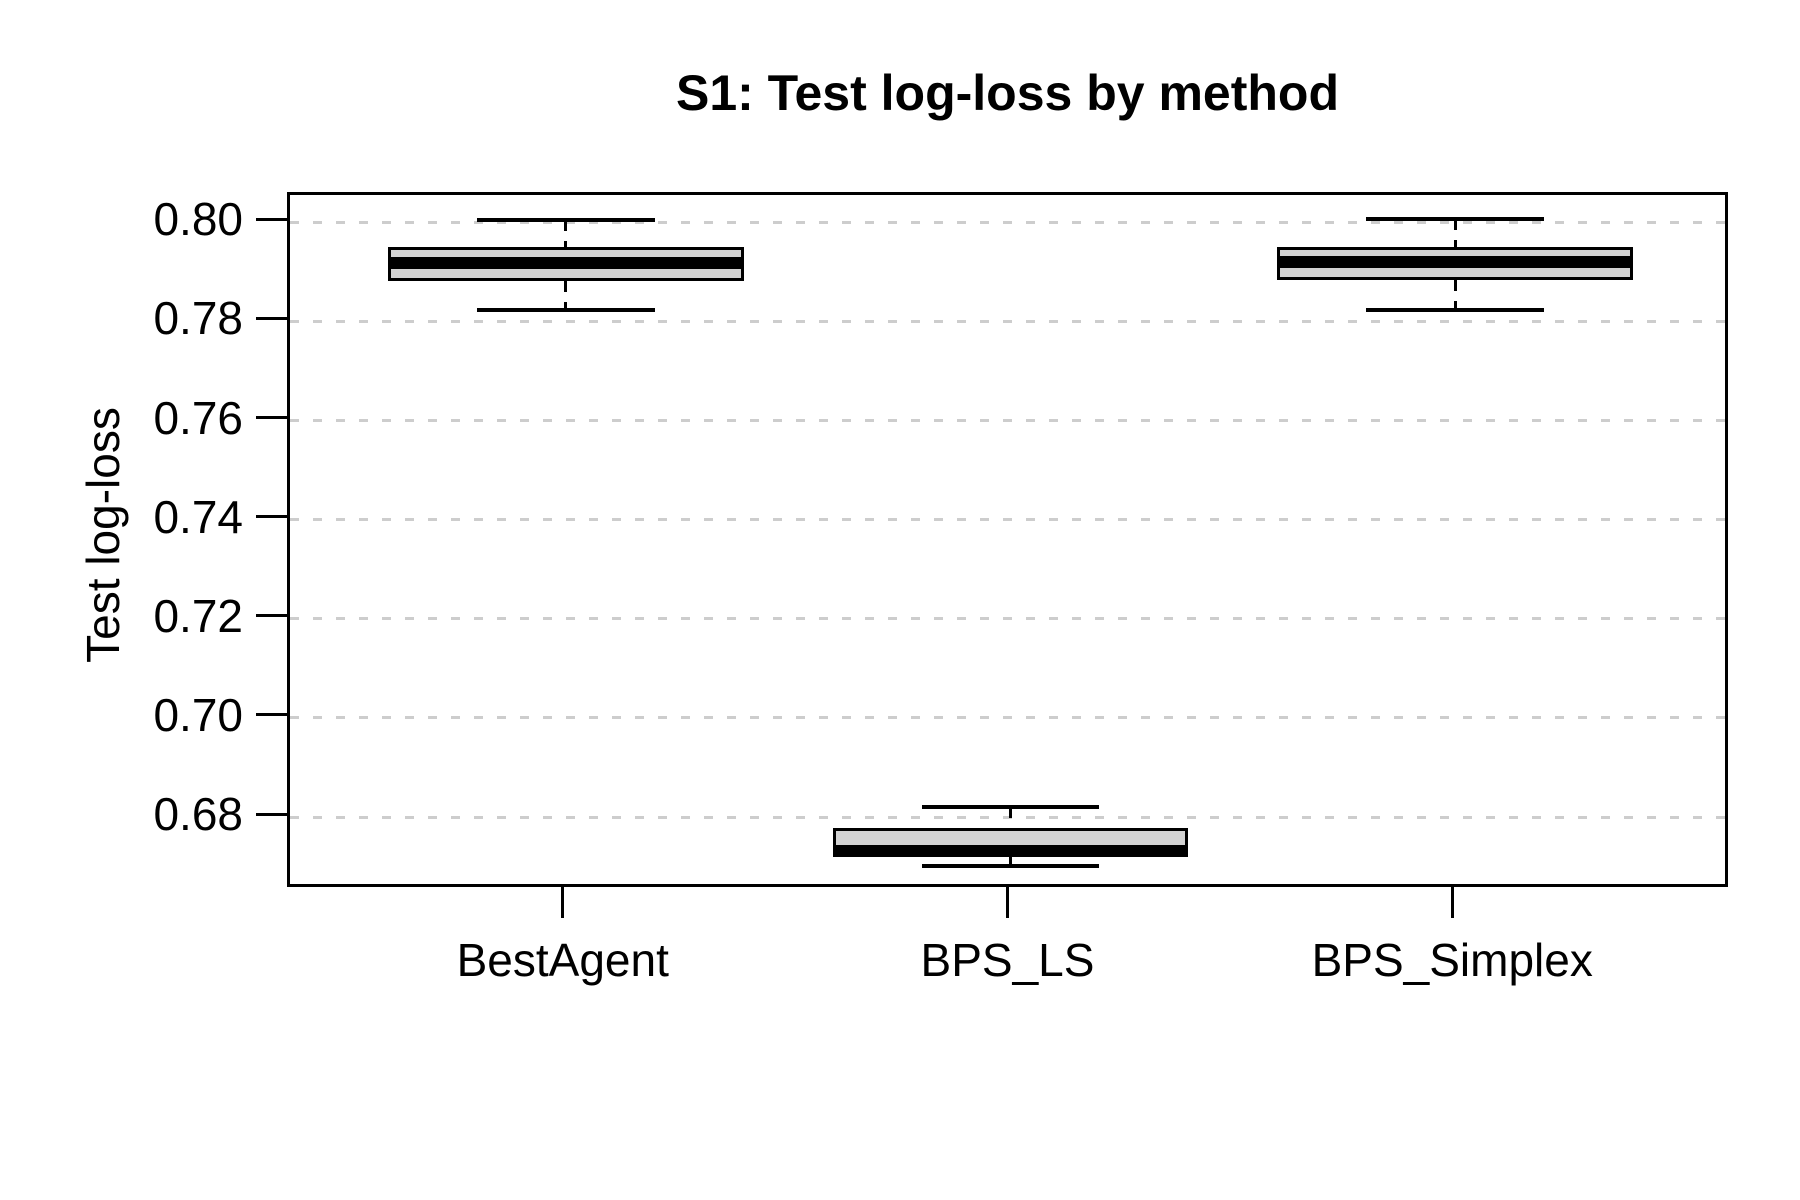  Describe the element at coordinates (198, 814) in the screenshot. I see `y-tick-label: 0.68` at that location.